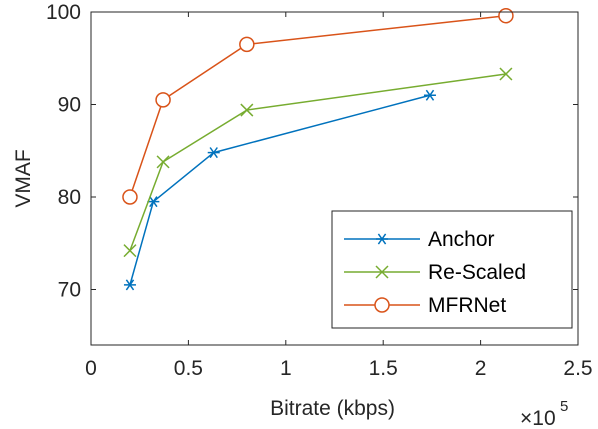 This screenshot has height=429, width=598. I want to click on y-tick-label: 70, so click(69, 290).